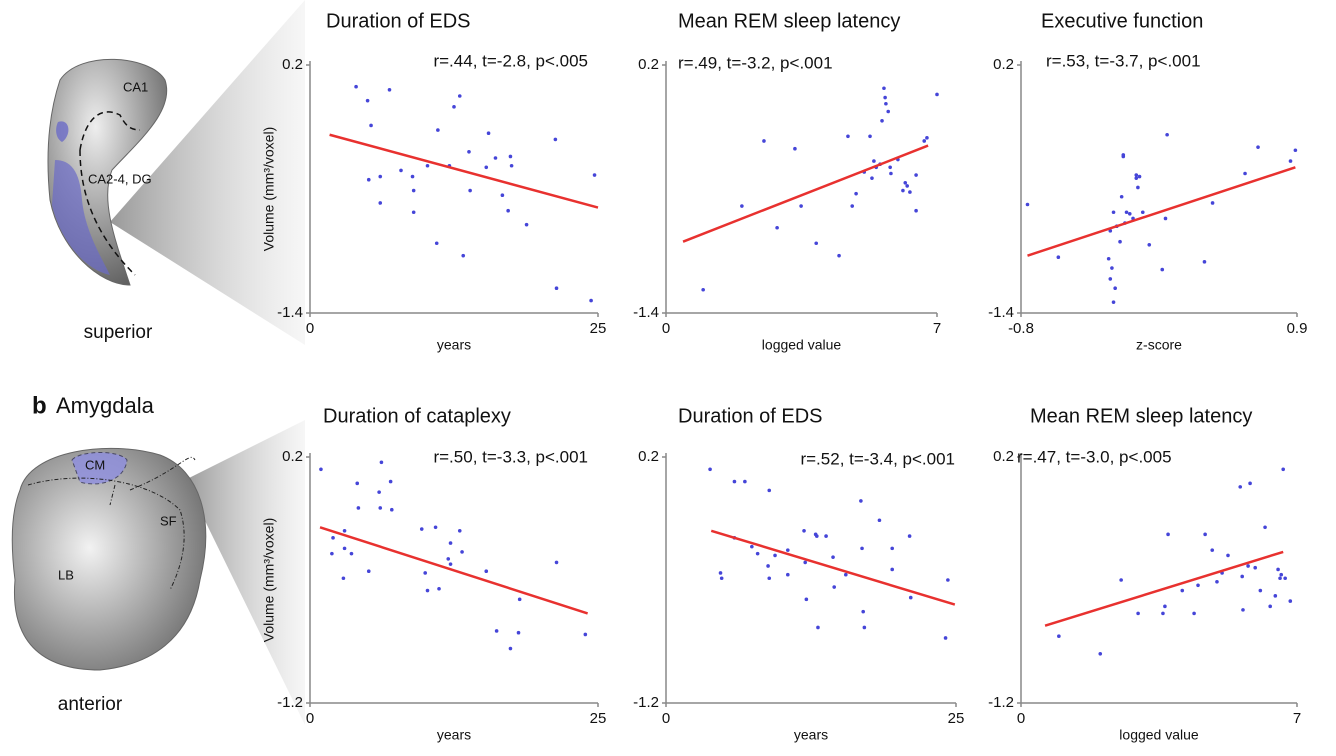 Image resolution: width=1336 pixels, height=756 pixels. I want to click on region-label: SF, so click(168, 520).